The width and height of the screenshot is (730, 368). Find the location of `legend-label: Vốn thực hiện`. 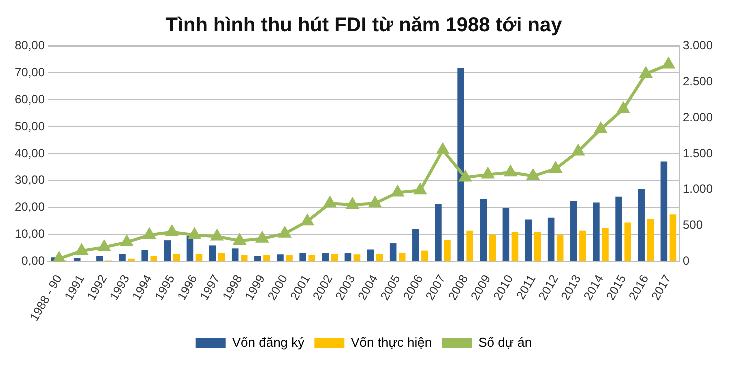

legend-label: Vốn thực hiện is located at coordinates (391, 342).